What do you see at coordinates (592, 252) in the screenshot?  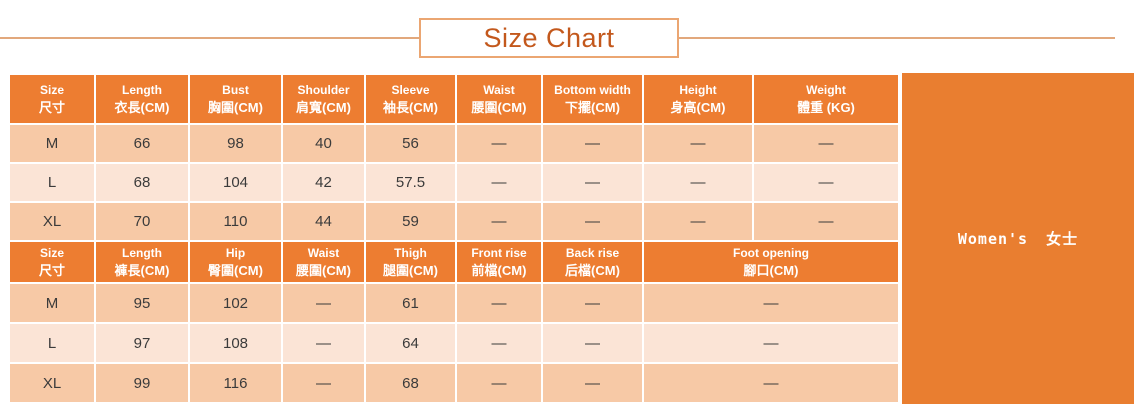 I see `header-label-en: Back rise` at bounding box center [592, 252].